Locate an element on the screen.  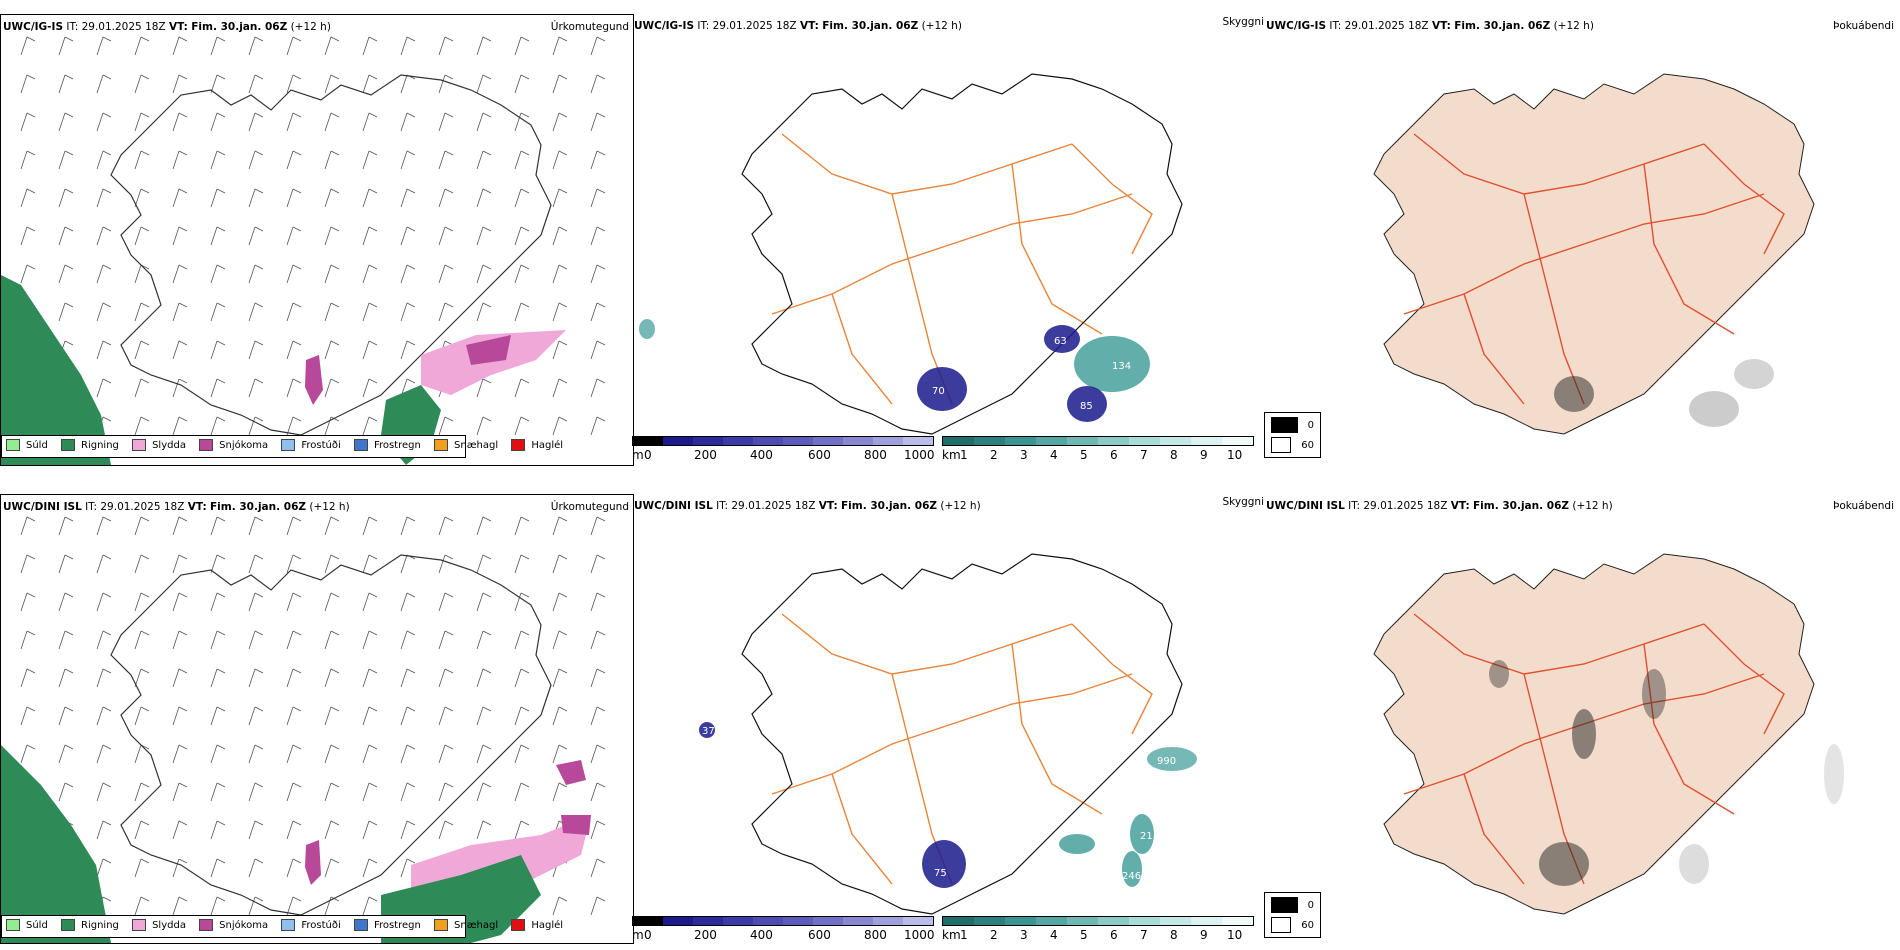
legend-item: Frostregn is located at coordinates (387, 925).